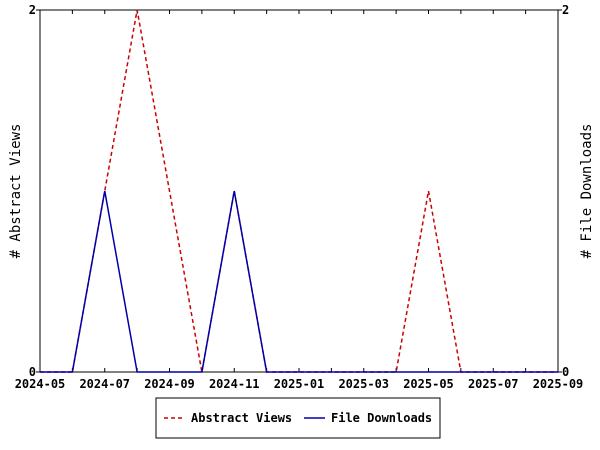 This screenshot has width=600, height=450. I want to click on y-tick-label-right: 2, so click(565, 10).